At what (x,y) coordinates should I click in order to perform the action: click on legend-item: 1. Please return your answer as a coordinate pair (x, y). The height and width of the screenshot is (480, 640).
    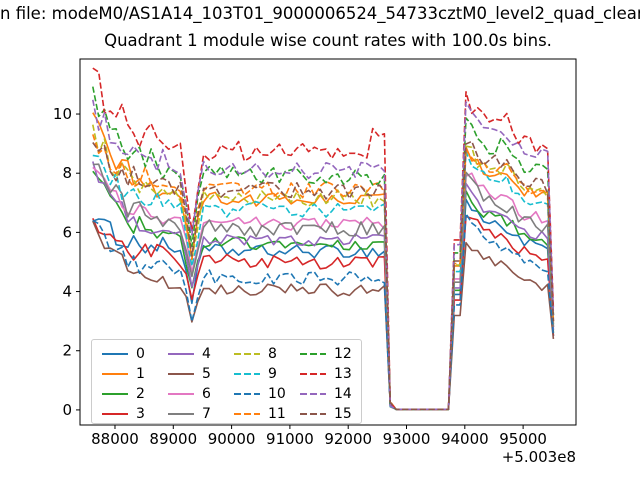
    Looking at the image, I should click on (127, 374).